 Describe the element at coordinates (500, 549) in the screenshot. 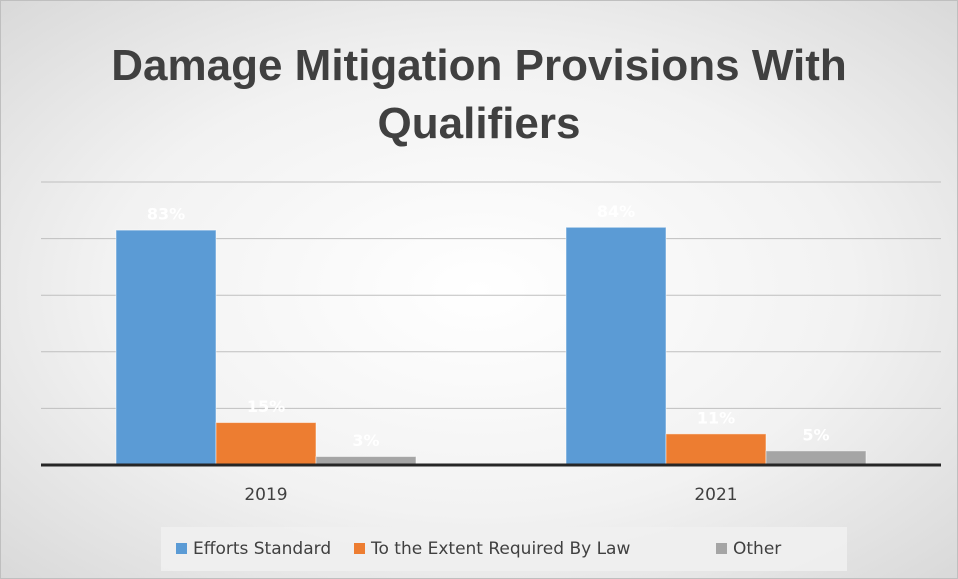

I see `legend-label: To the Extent Required By Law` at that location.